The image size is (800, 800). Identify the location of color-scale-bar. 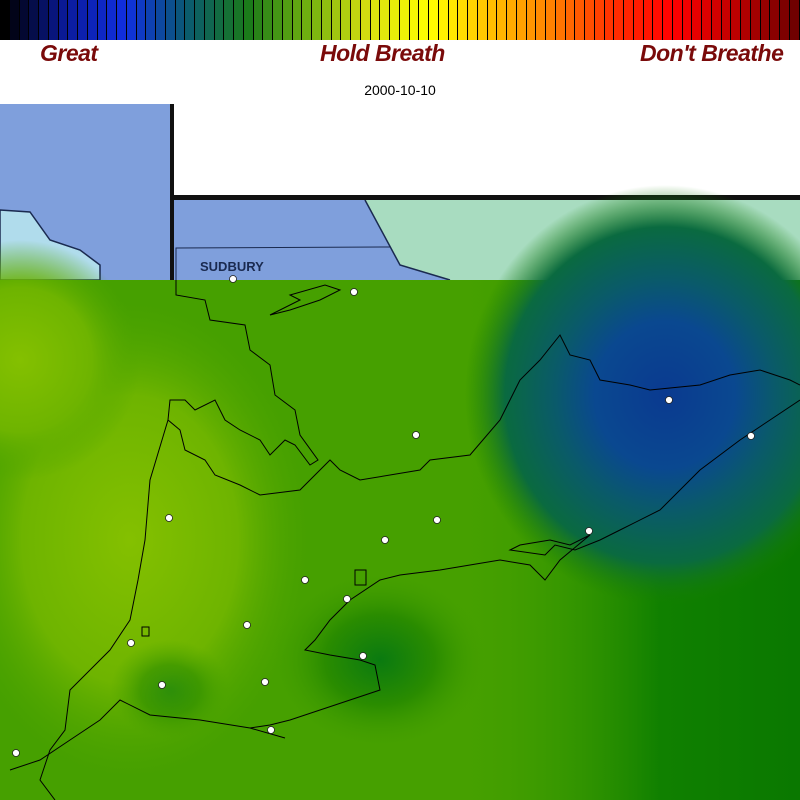
(400, 20).